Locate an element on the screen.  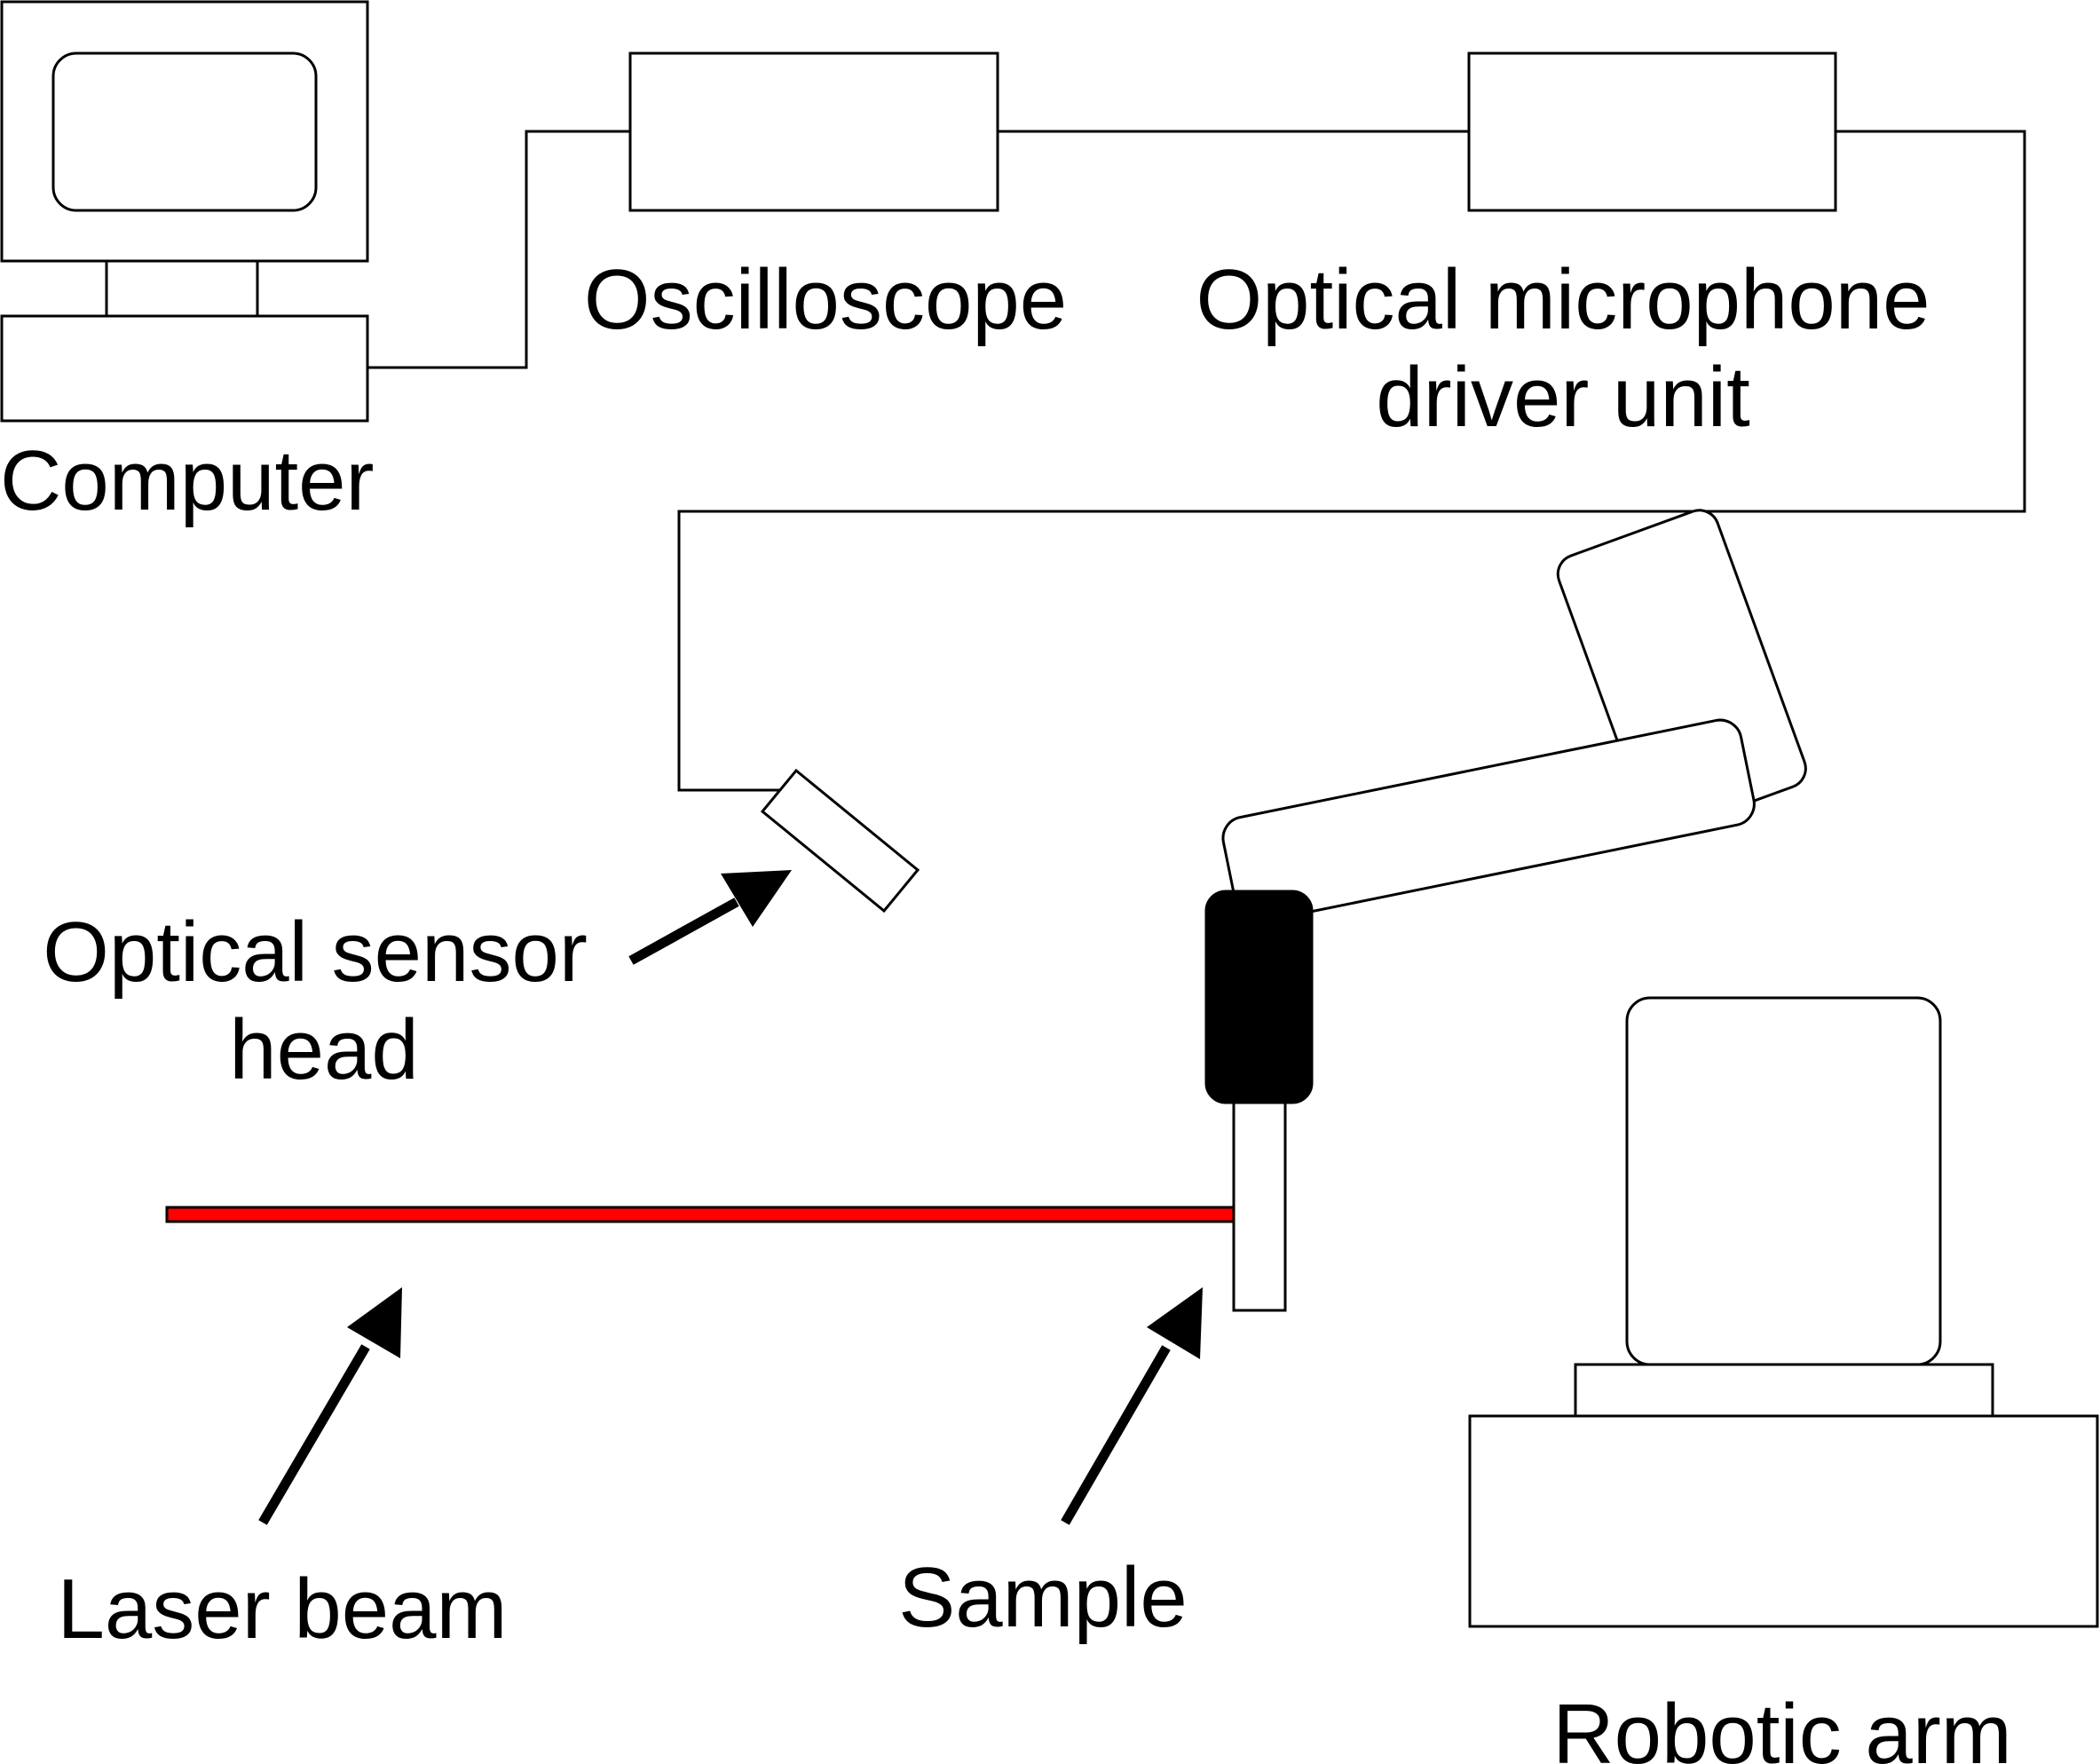
oscilloscope-box is located at coordinates (813, 131).